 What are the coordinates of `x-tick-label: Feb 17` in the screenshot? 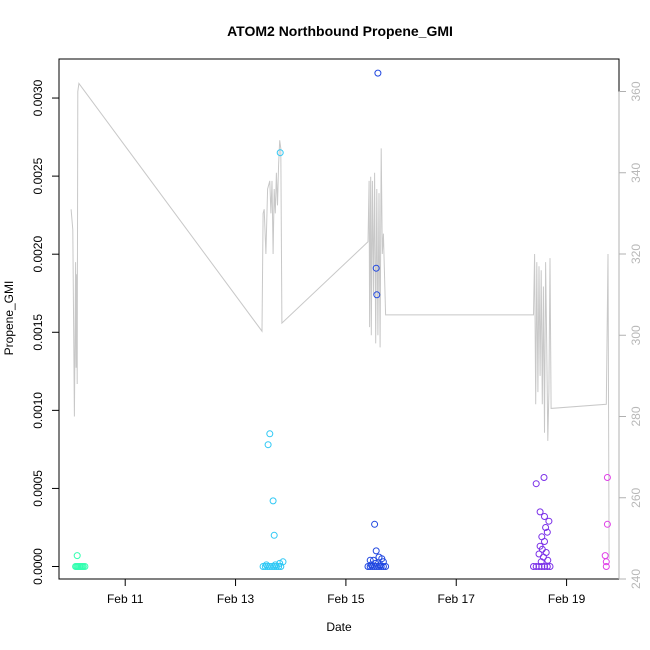 It's located at (457, 599).